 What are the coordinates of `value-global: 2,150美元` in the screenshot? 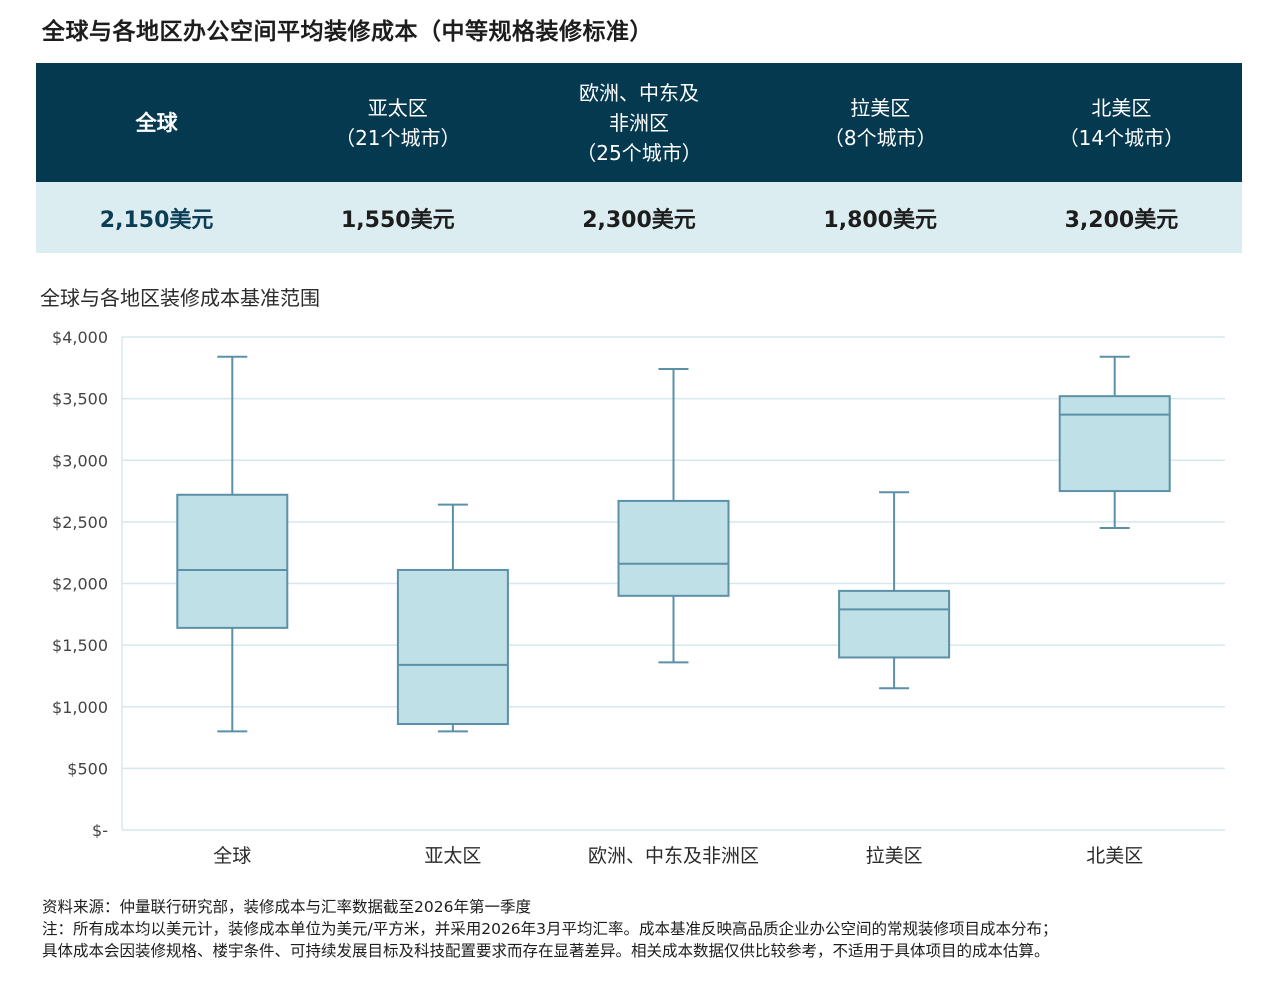 It's located at (156, 220).